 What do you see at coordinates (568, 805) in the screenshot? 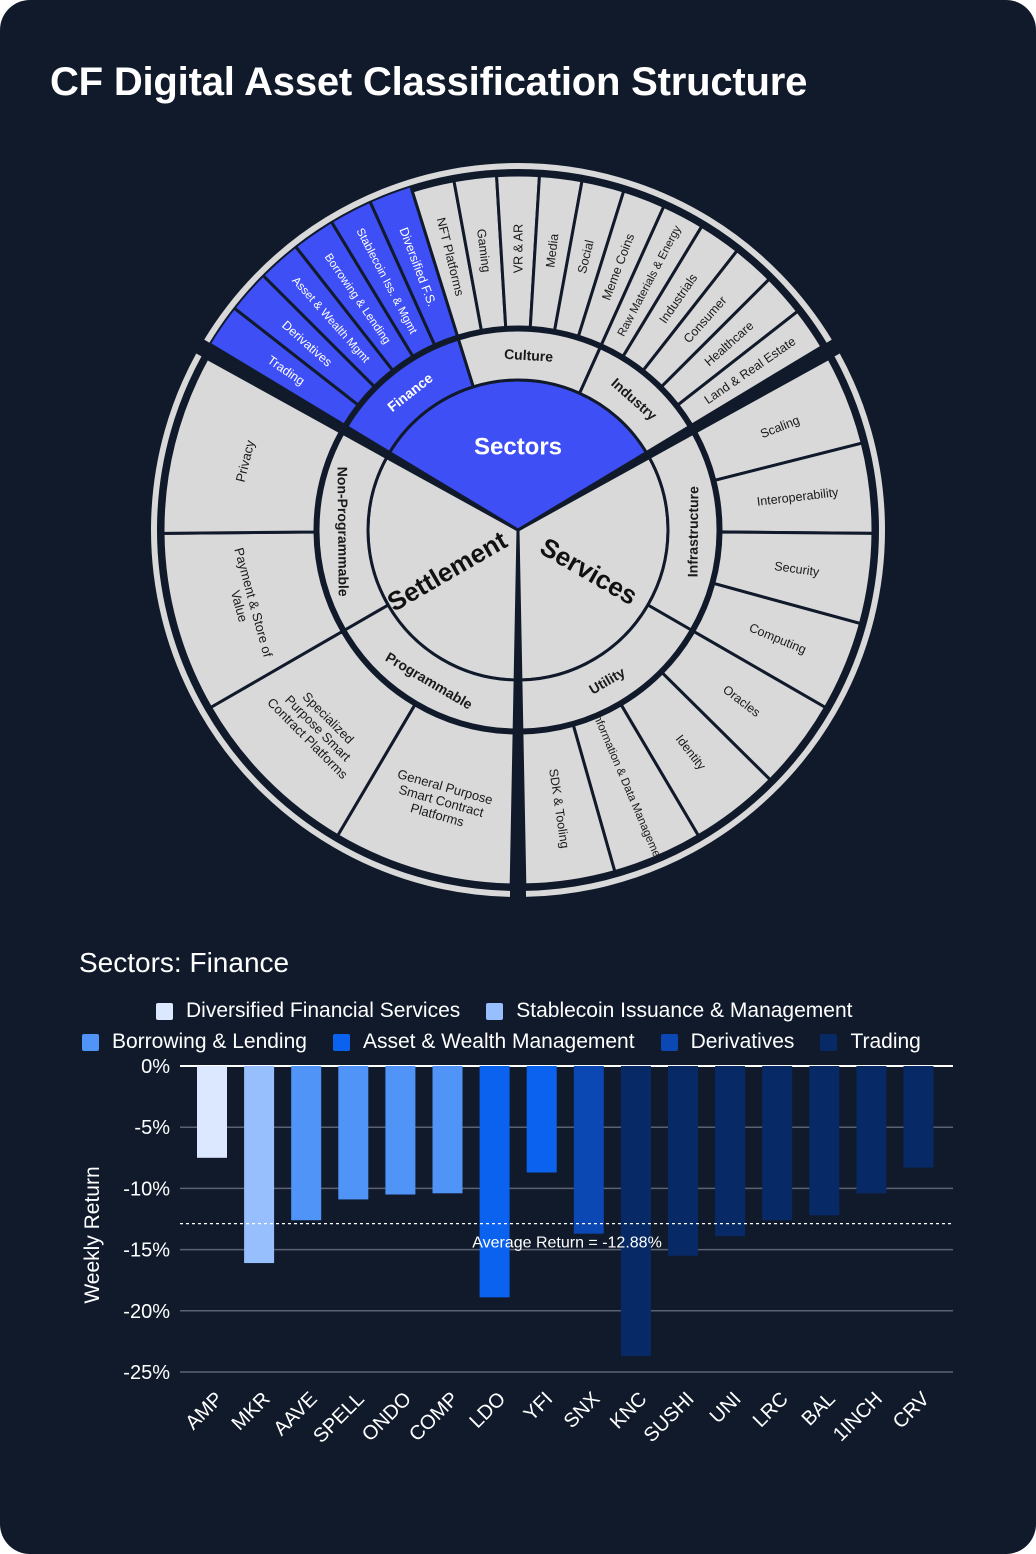
I see `subsector-sdk-tooling` at bounding box center [568, 805].